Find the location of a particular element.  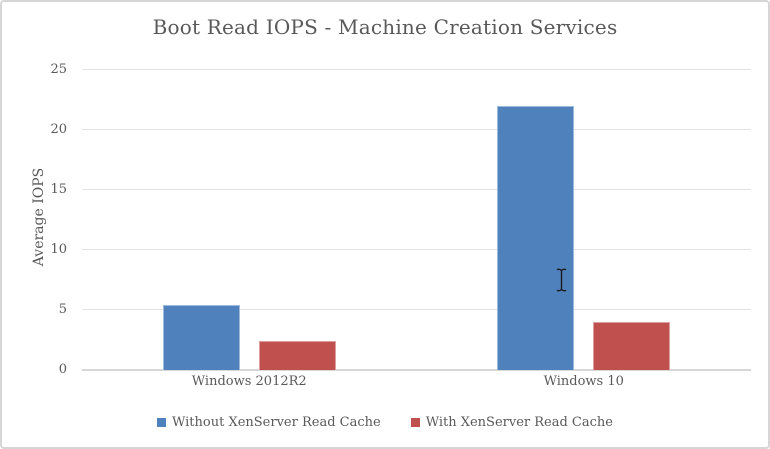

legend-label: Without XenServer Read Cache is located at coordinates (276, 422).